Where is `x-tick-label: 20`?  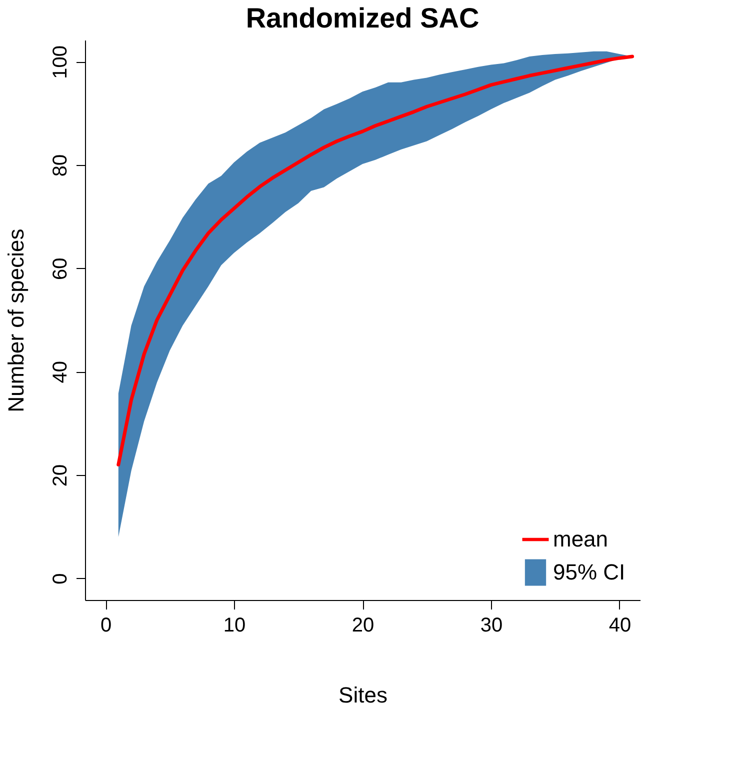 x-tick-label: 20 is located at coordinates (363, 625).